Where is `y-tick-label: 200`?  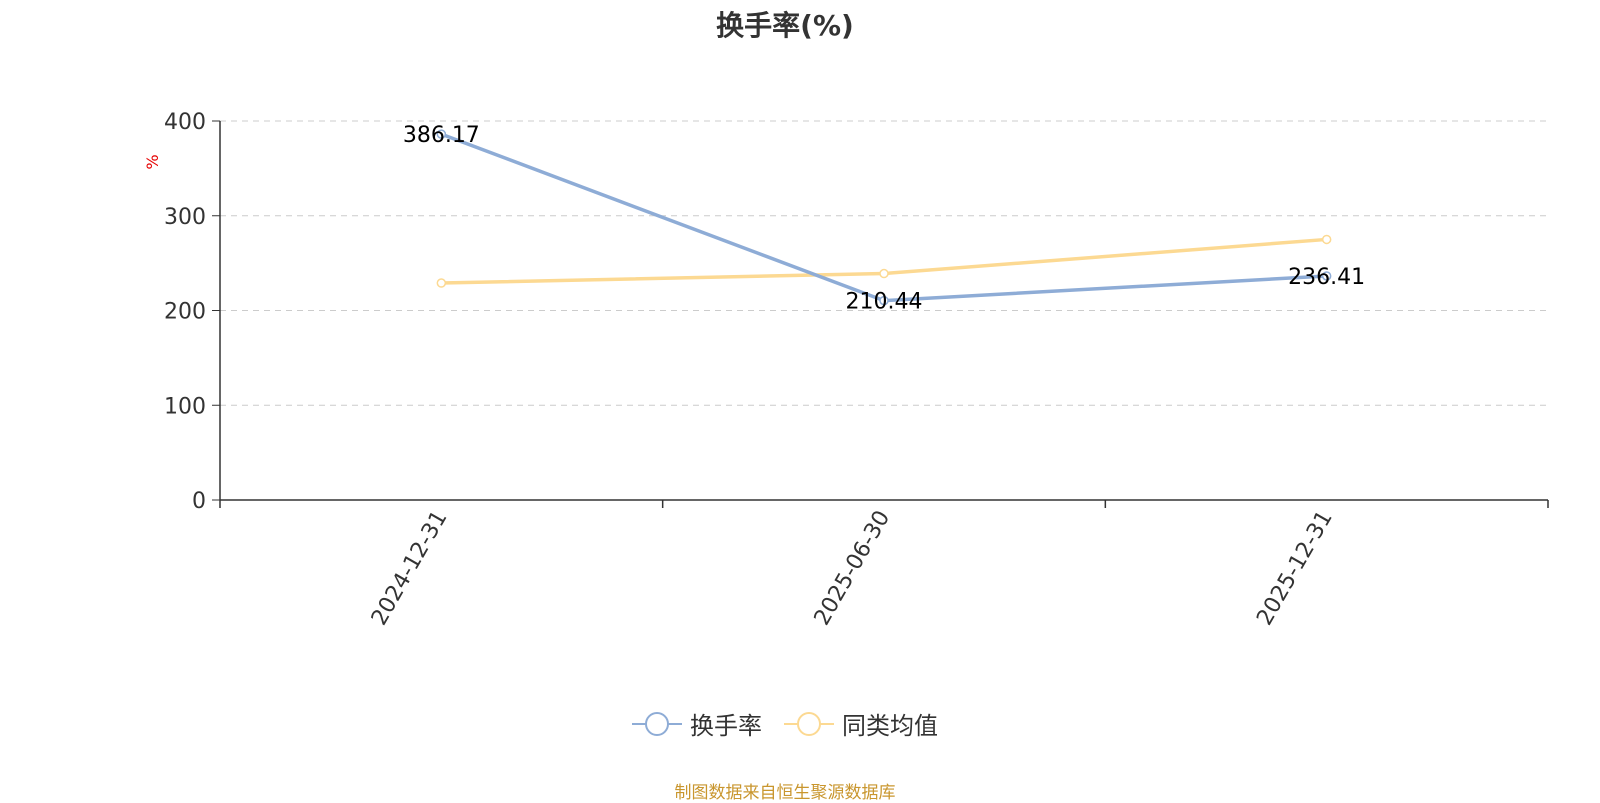 y-tick-label: 200 is located at coordinates (185, 312).